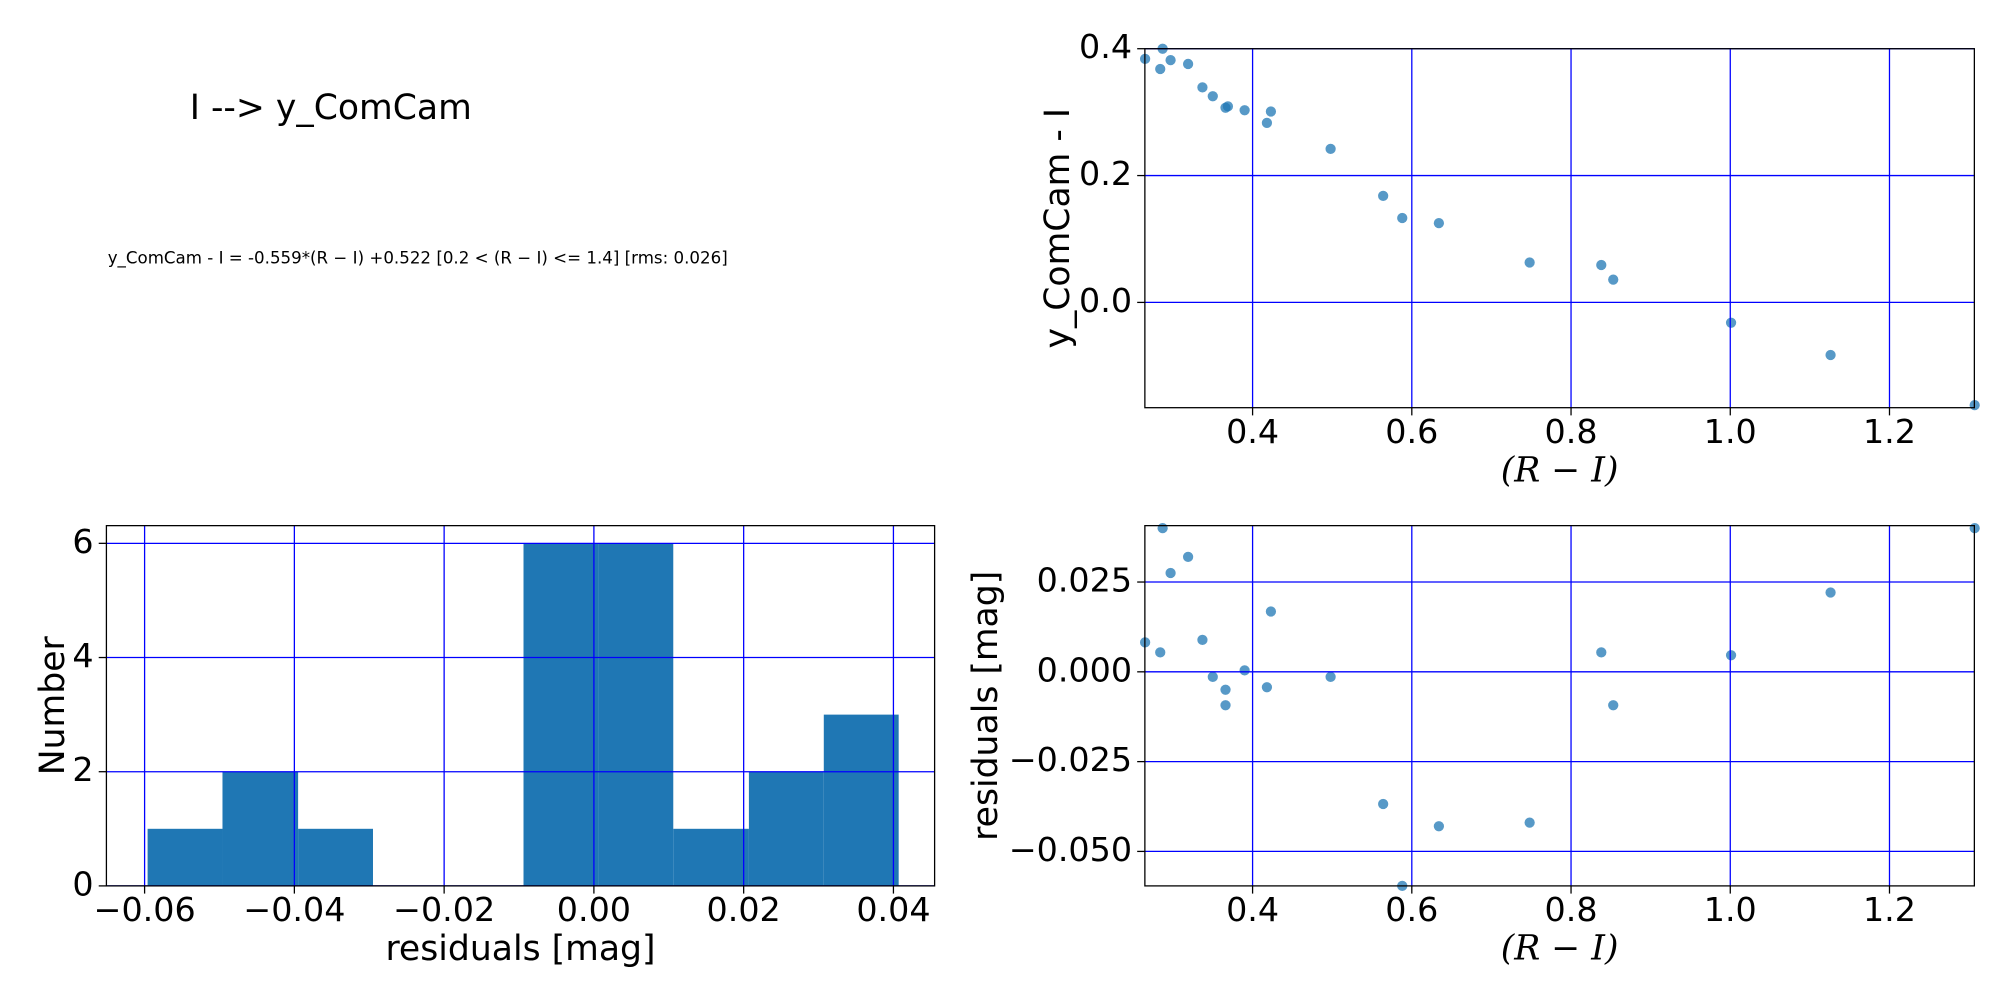  Describe the element at coordinates (444, 909) in the screenshot. I see `x-tick-label: −0.02` at that location.